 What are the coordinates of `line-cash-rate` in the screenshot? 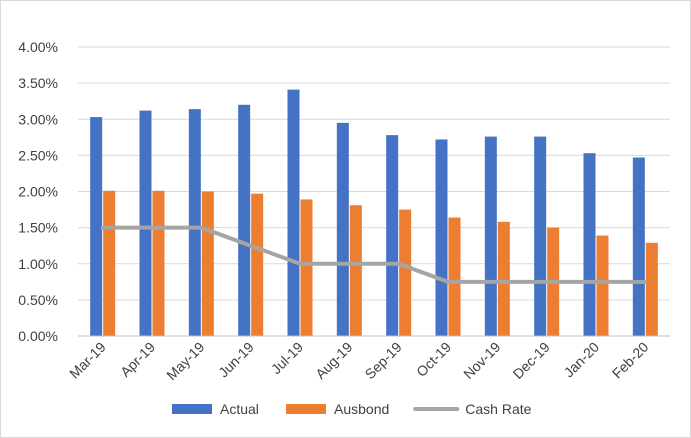 It's located at (374, 254).